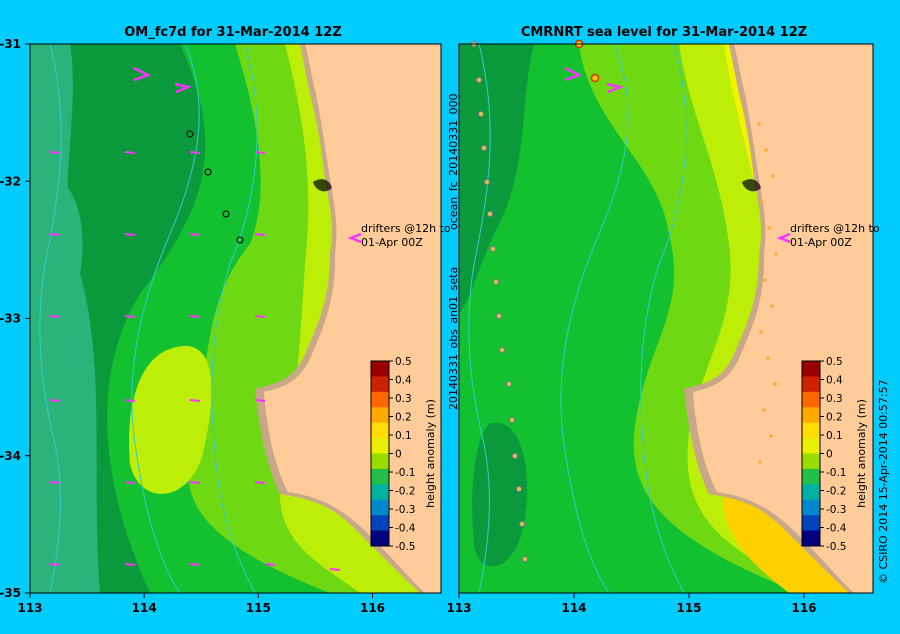 This screenshot has width=900, height=634. I want to click on colorbar-tick-label: 0, so click(398, 455).